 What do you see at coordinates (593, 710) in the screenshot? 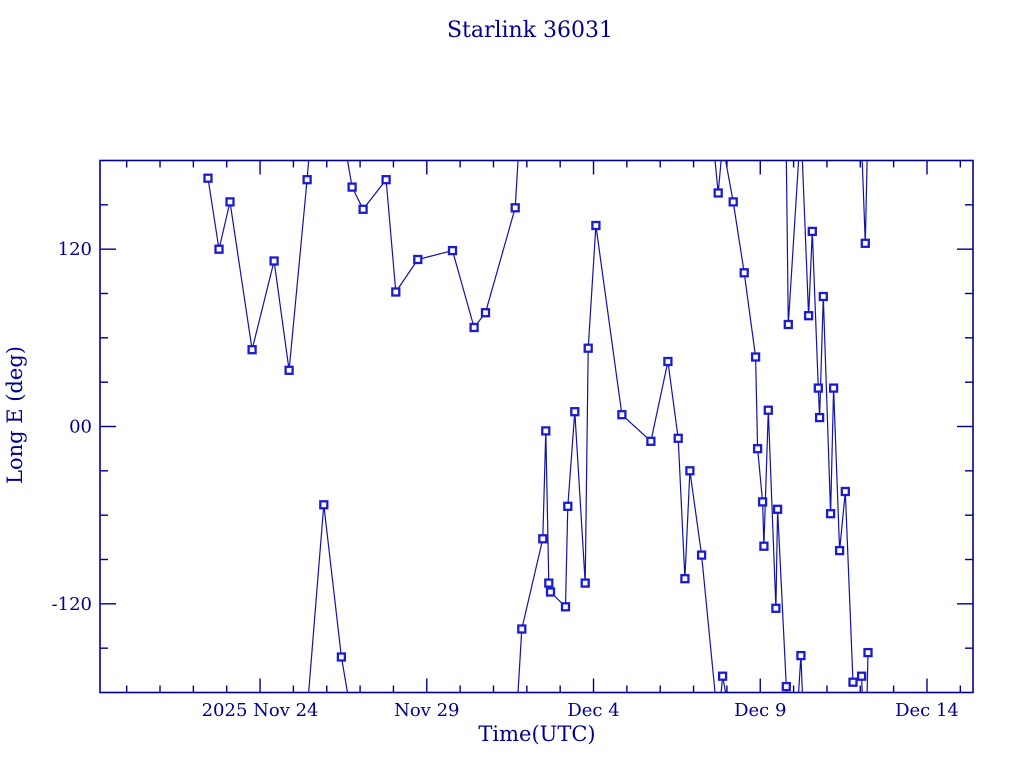
I see `x-tick-label: Dec 4` at bounding box center [593, 710].